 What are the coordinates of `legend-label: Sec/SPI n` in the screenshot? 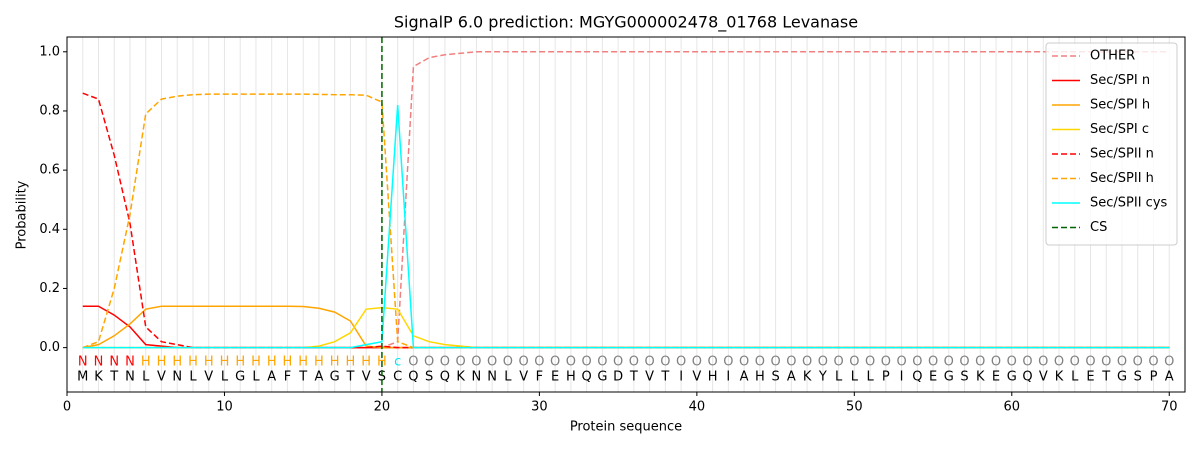 It's located at (1120, 80).